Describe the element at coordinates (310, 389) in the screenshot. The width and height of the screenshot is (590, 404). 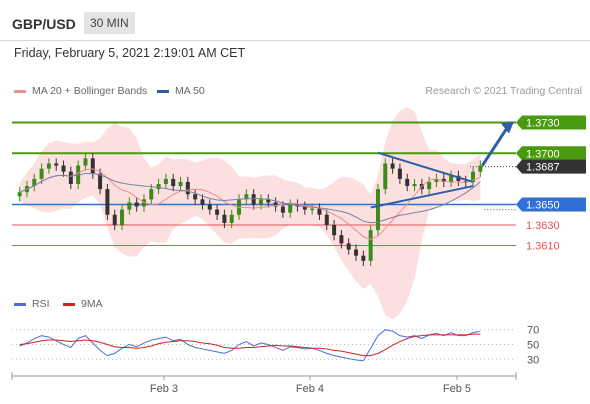
I see `x-tick-label: Feb 4` at that location.